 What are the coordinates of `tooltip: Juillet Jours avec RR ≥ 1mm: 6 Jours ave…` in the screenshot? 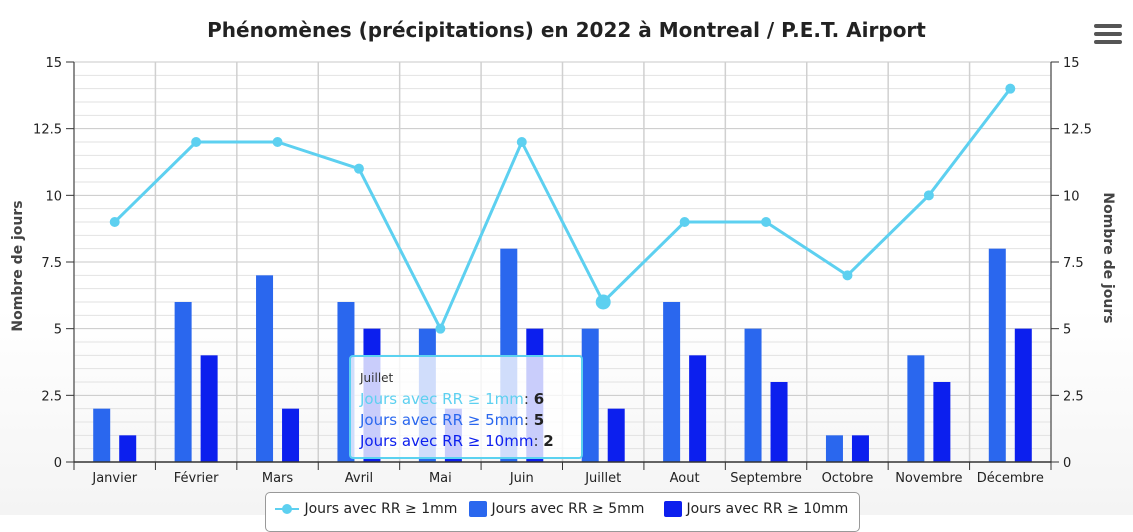 It's located at (466, 407).